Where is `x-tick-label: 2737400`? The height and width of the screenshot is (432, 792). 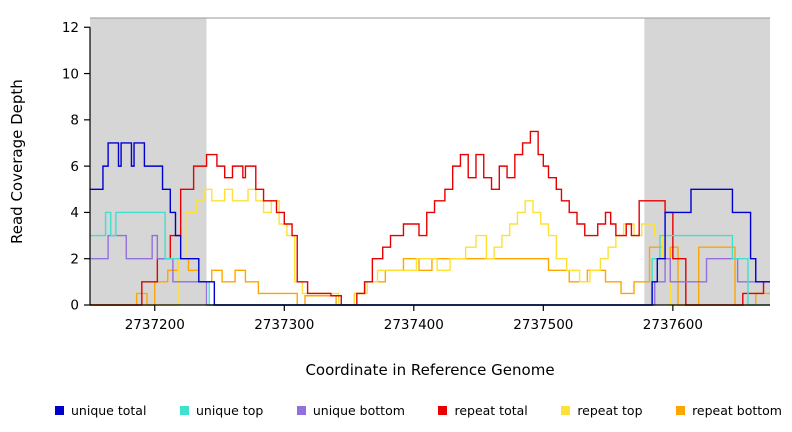
x-tick-label: 2737400 is located at coordinates (414, 325).